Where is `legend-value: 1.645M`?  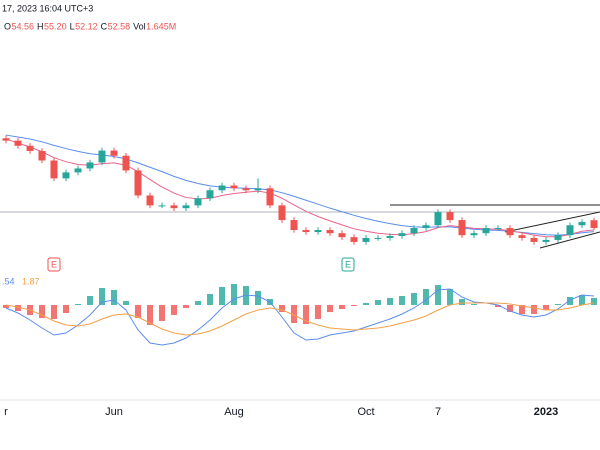 legend-value: 1.645M is located at coordinates (161, 26).